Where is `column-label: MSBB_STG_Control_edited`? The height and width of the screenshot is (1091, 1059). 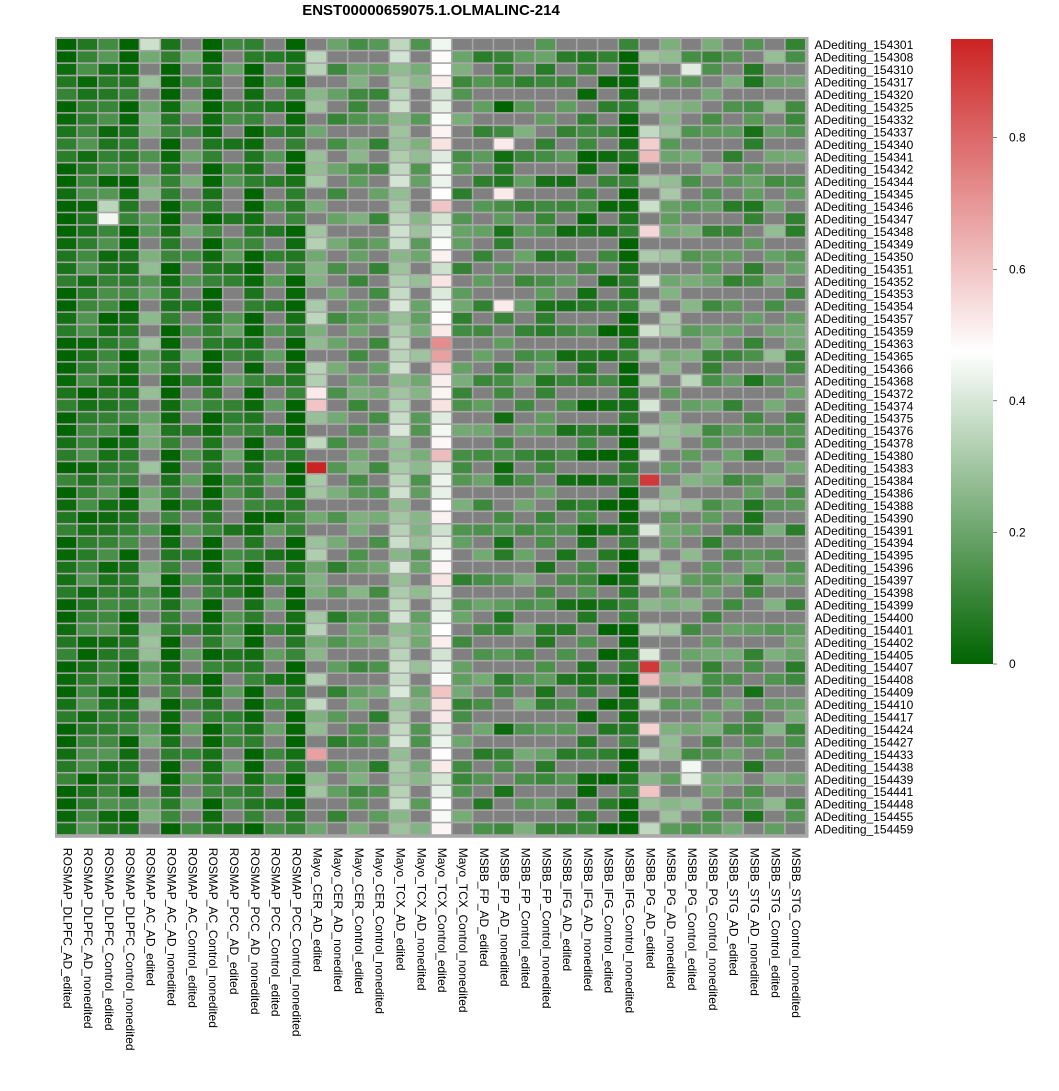 column-label: MSBB_STG_Control_edited is located at coordinates (775, 923).